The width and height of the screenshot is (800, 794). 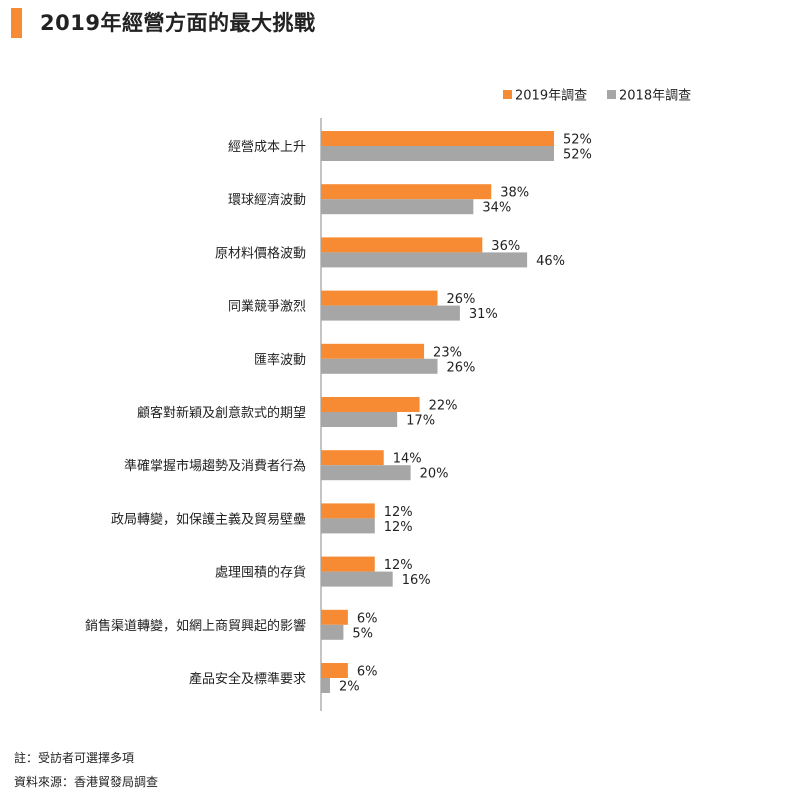 I want to click on data-label-2019: 23%, so click(x=447, y=352).